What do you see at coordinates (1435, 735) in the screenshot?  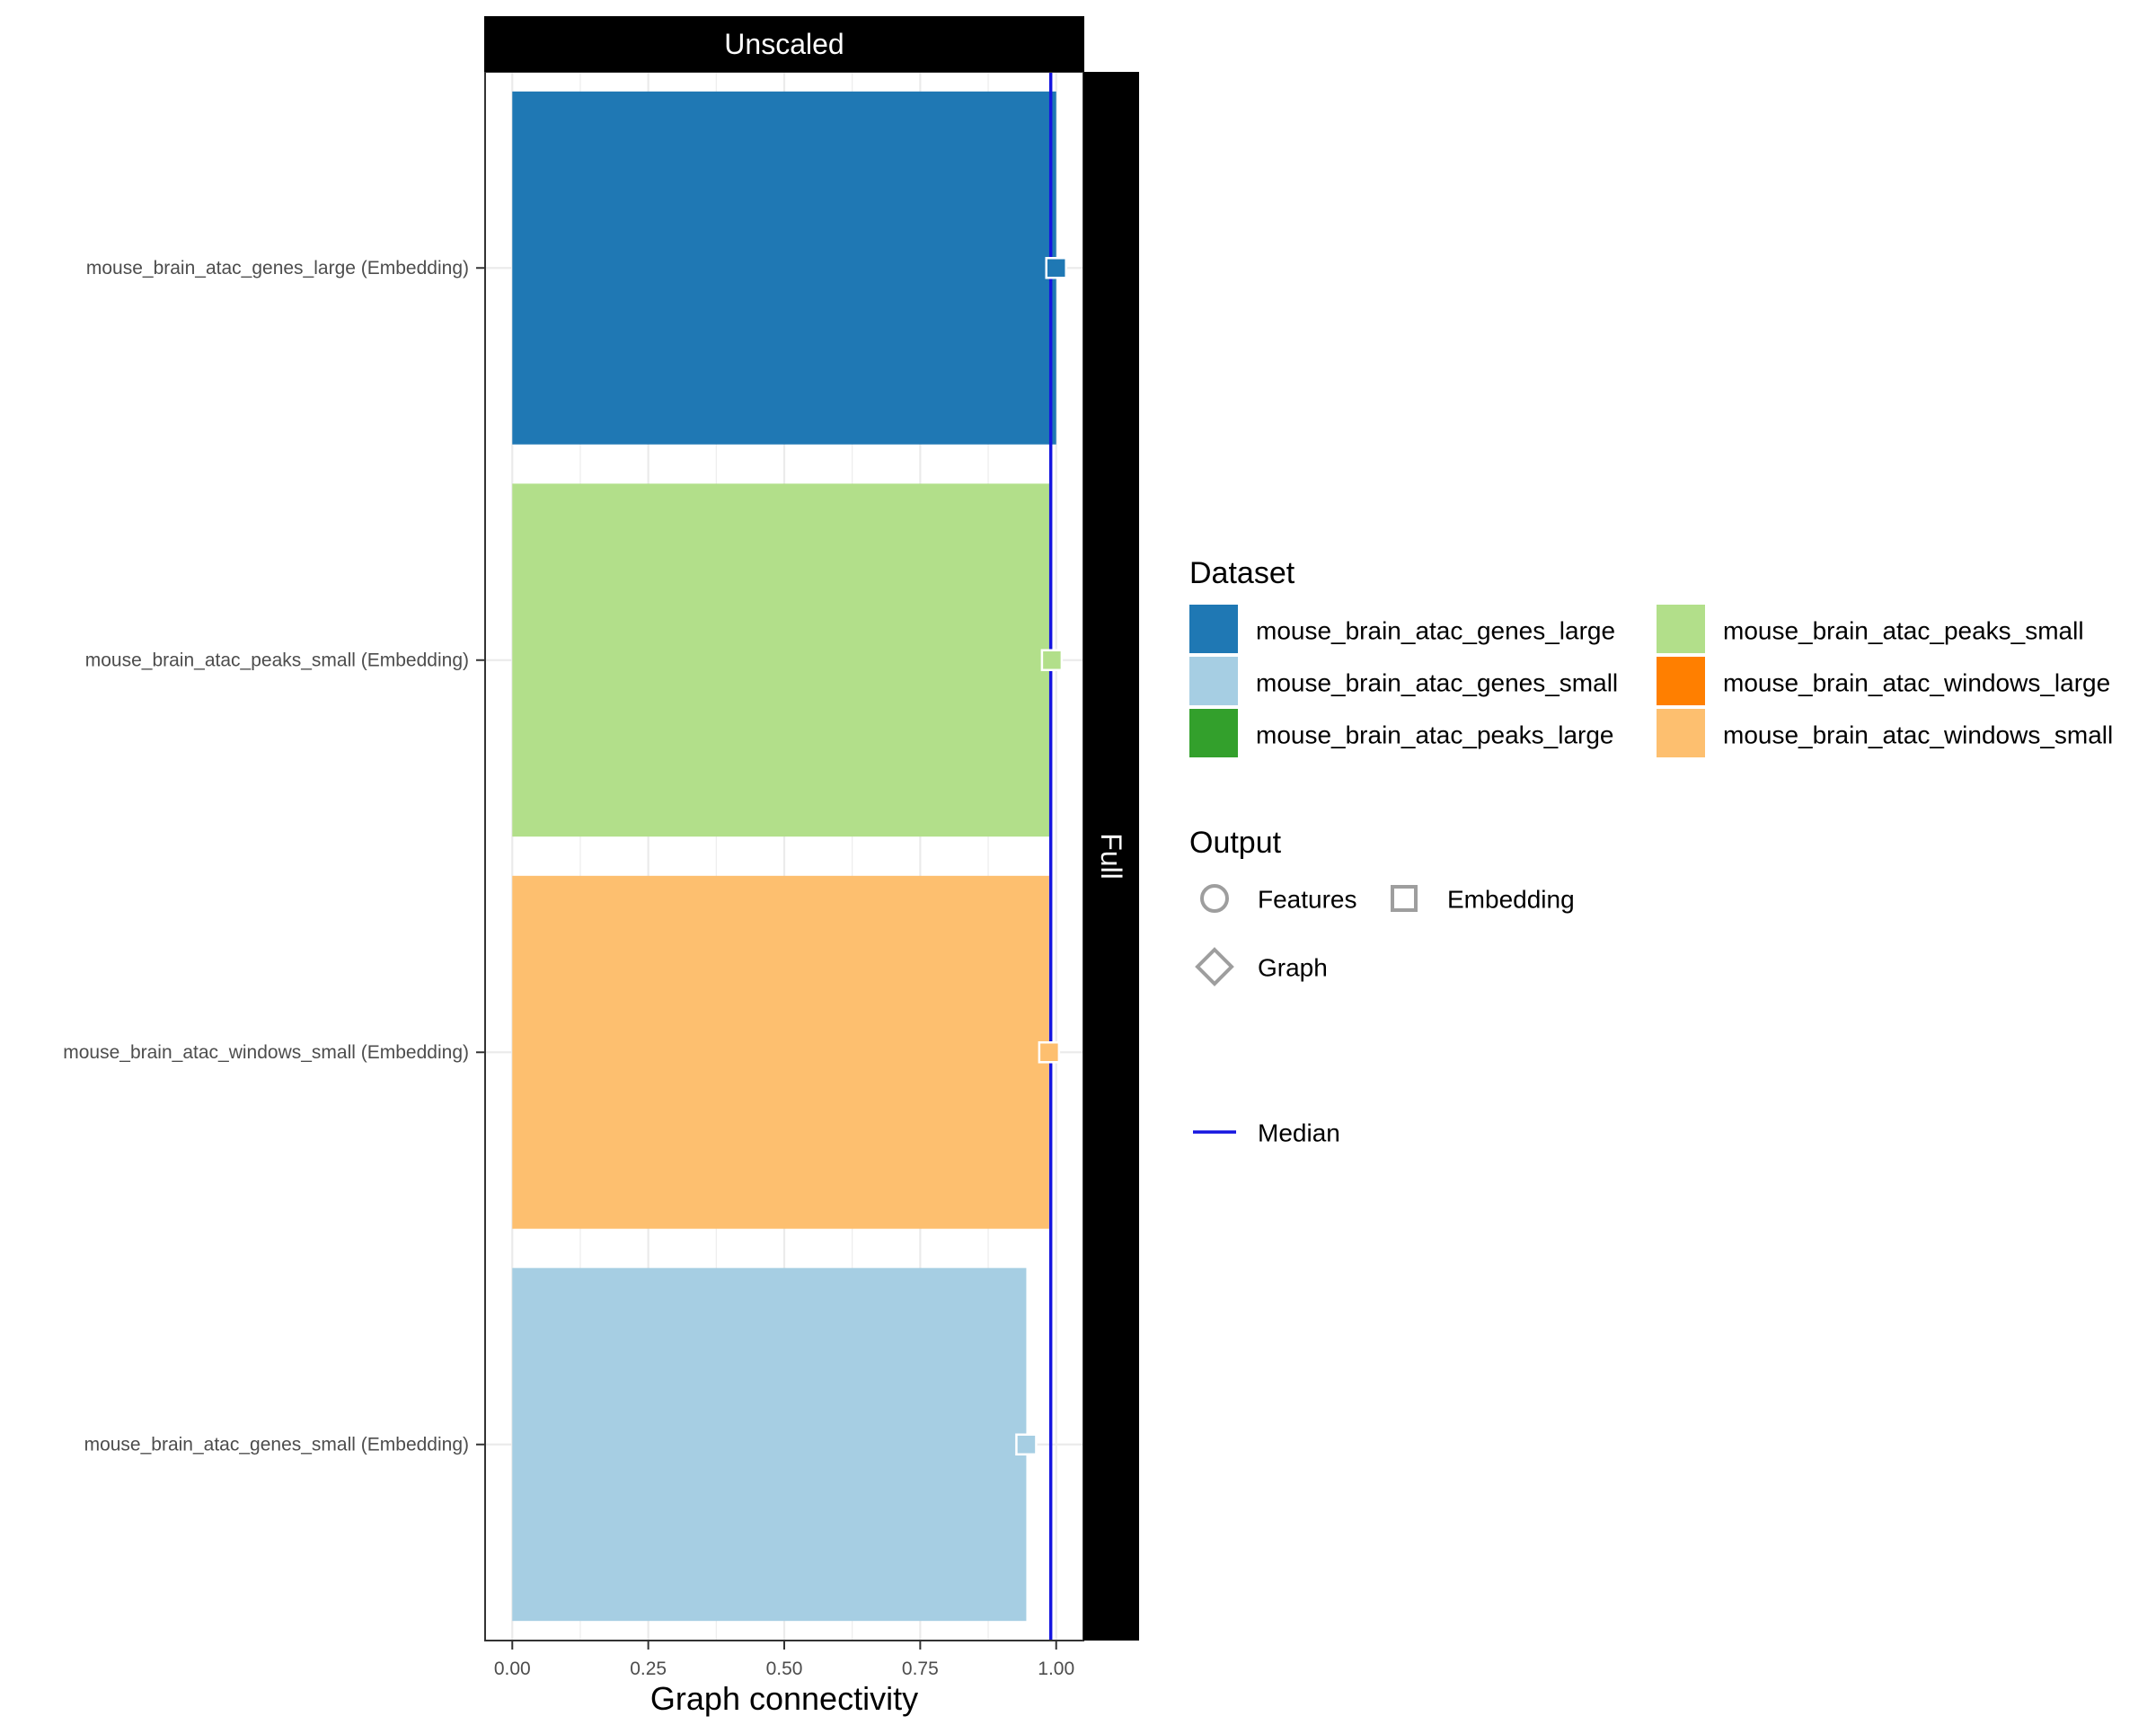 I see `legend-dataset-label: mouse_brain_atac_peaks_large` at bounding box center [1435, 735].